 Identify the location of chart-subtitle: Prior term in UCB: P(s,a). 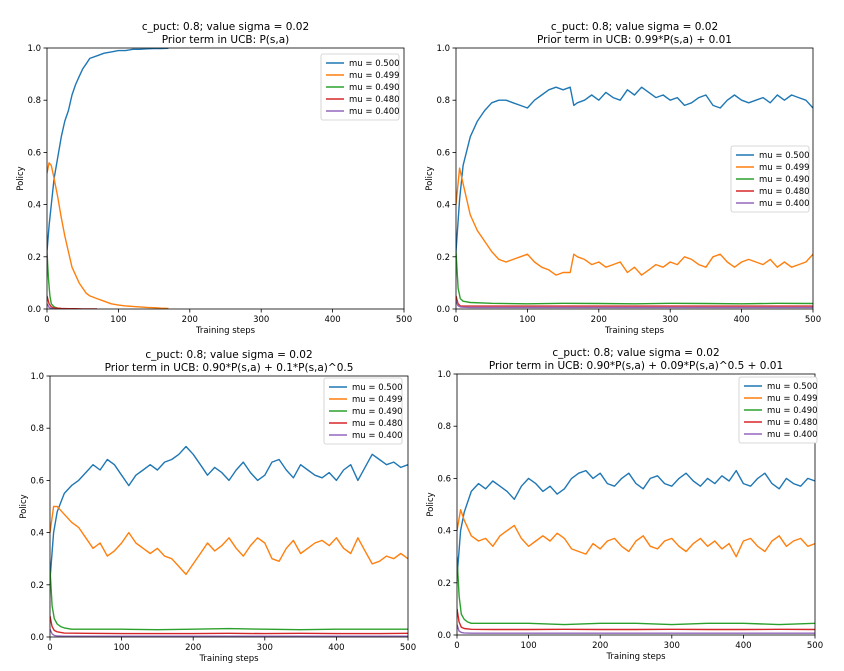
(226, 40).